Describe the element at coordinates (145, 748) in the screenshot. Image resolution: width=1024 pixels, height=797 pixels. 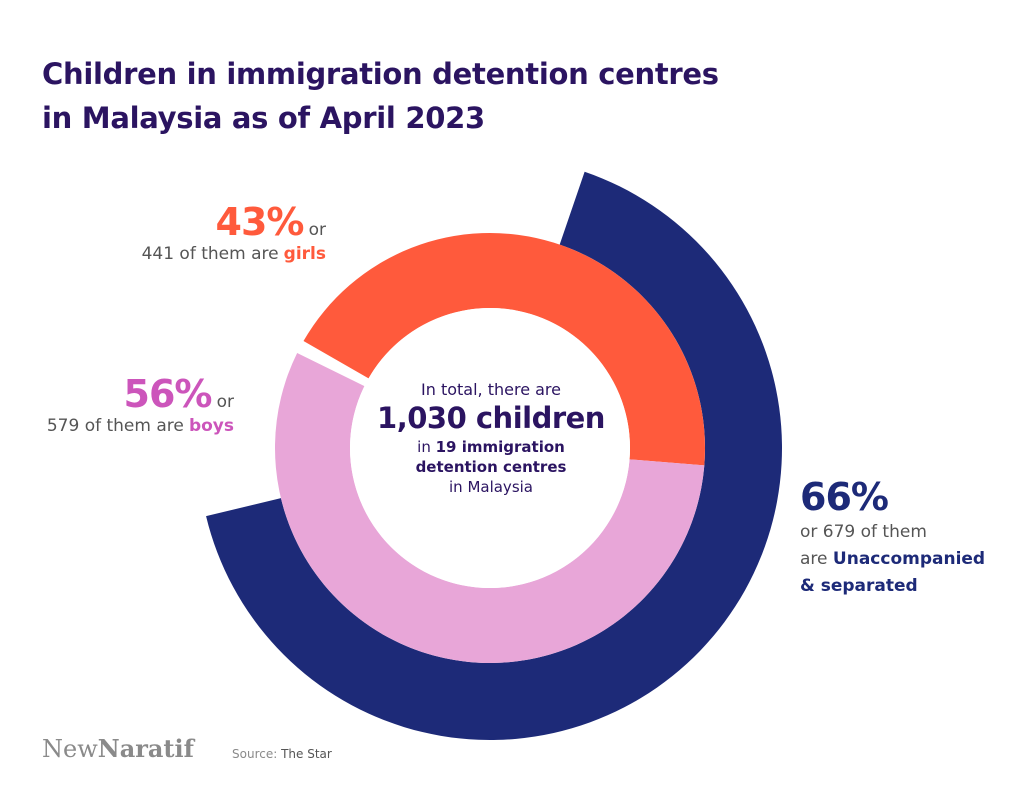
I see `brand-bold: Naratif` at that location.